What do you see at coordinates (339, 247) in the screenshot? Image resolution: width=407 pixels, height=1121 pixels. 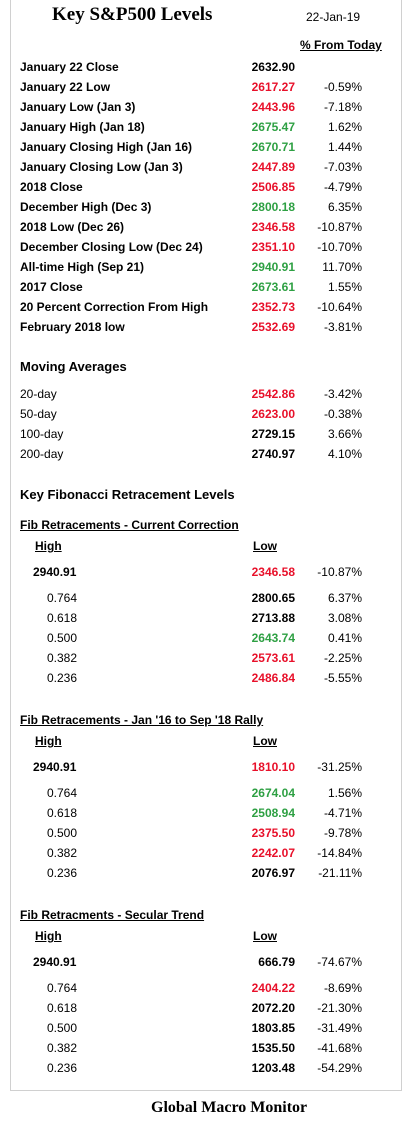 I see `row-pct: -10.70%` at bounding box center [339, 247].